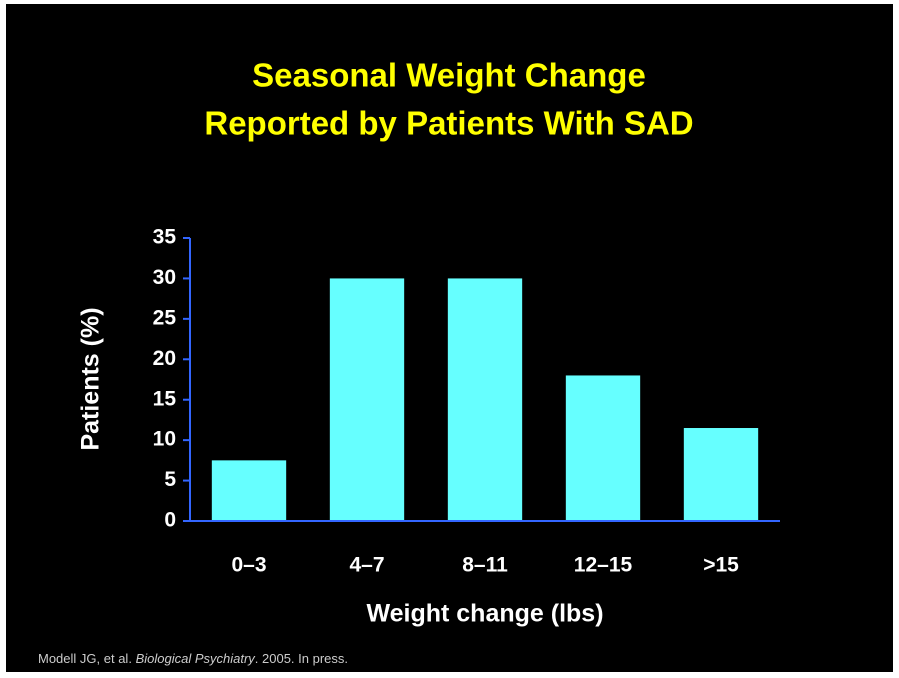 The height and width of the screenshot is (678, 899). What do you see at coordinates (164, 277) in the screenshot?
I see `y-tick-label: 30` at bounding box center [164, 277].